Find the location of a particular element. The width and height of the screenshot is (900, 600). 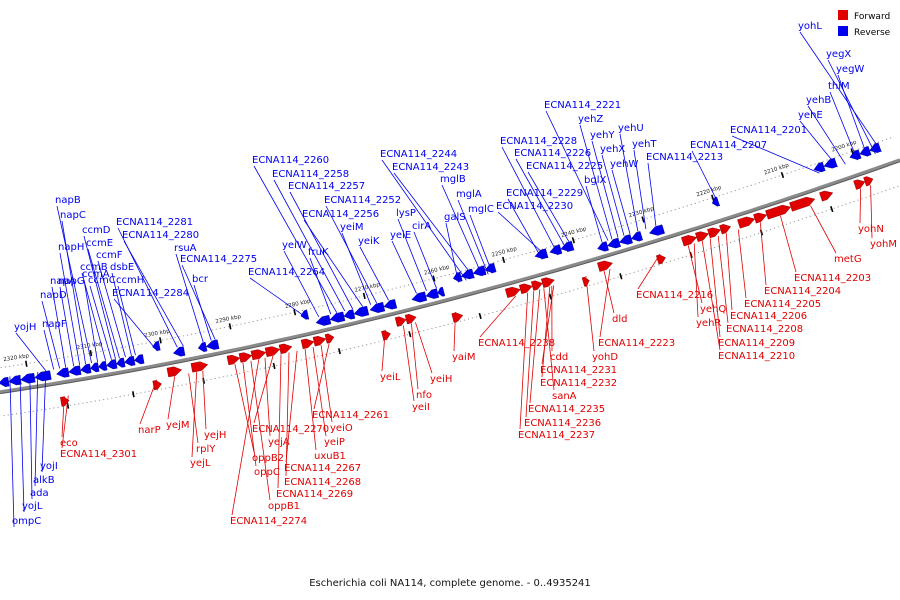

gene-label-ecna114-2221: ECNA114_2221 is located at coordinates (582, 105).